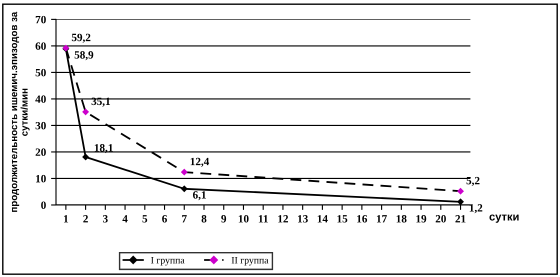  Describe the element at coordinates (41, 152) in the screenshot. I see `y-tick-label: 20` at that location.